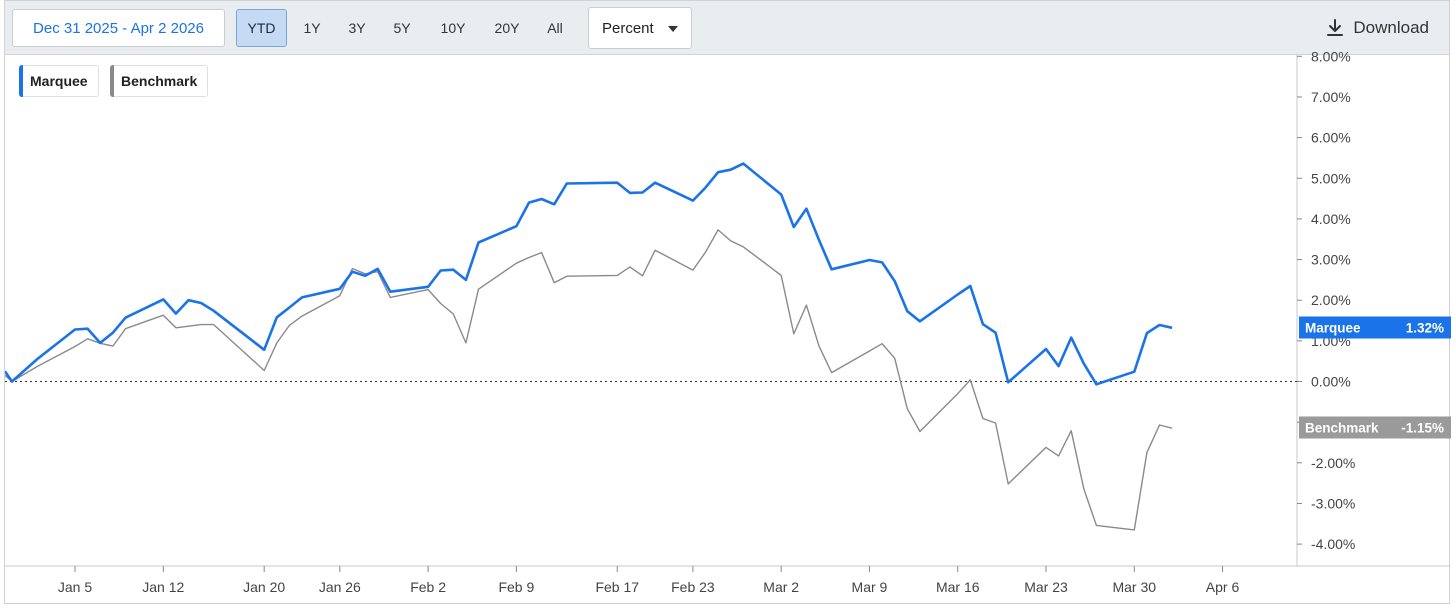 The height and width of the screenshot is (608, 1456). What do you see at coordinates (1333, 463) in the screenshot?
I see `y-tick-label: -2.00%` at bounding box center [1333, 463].